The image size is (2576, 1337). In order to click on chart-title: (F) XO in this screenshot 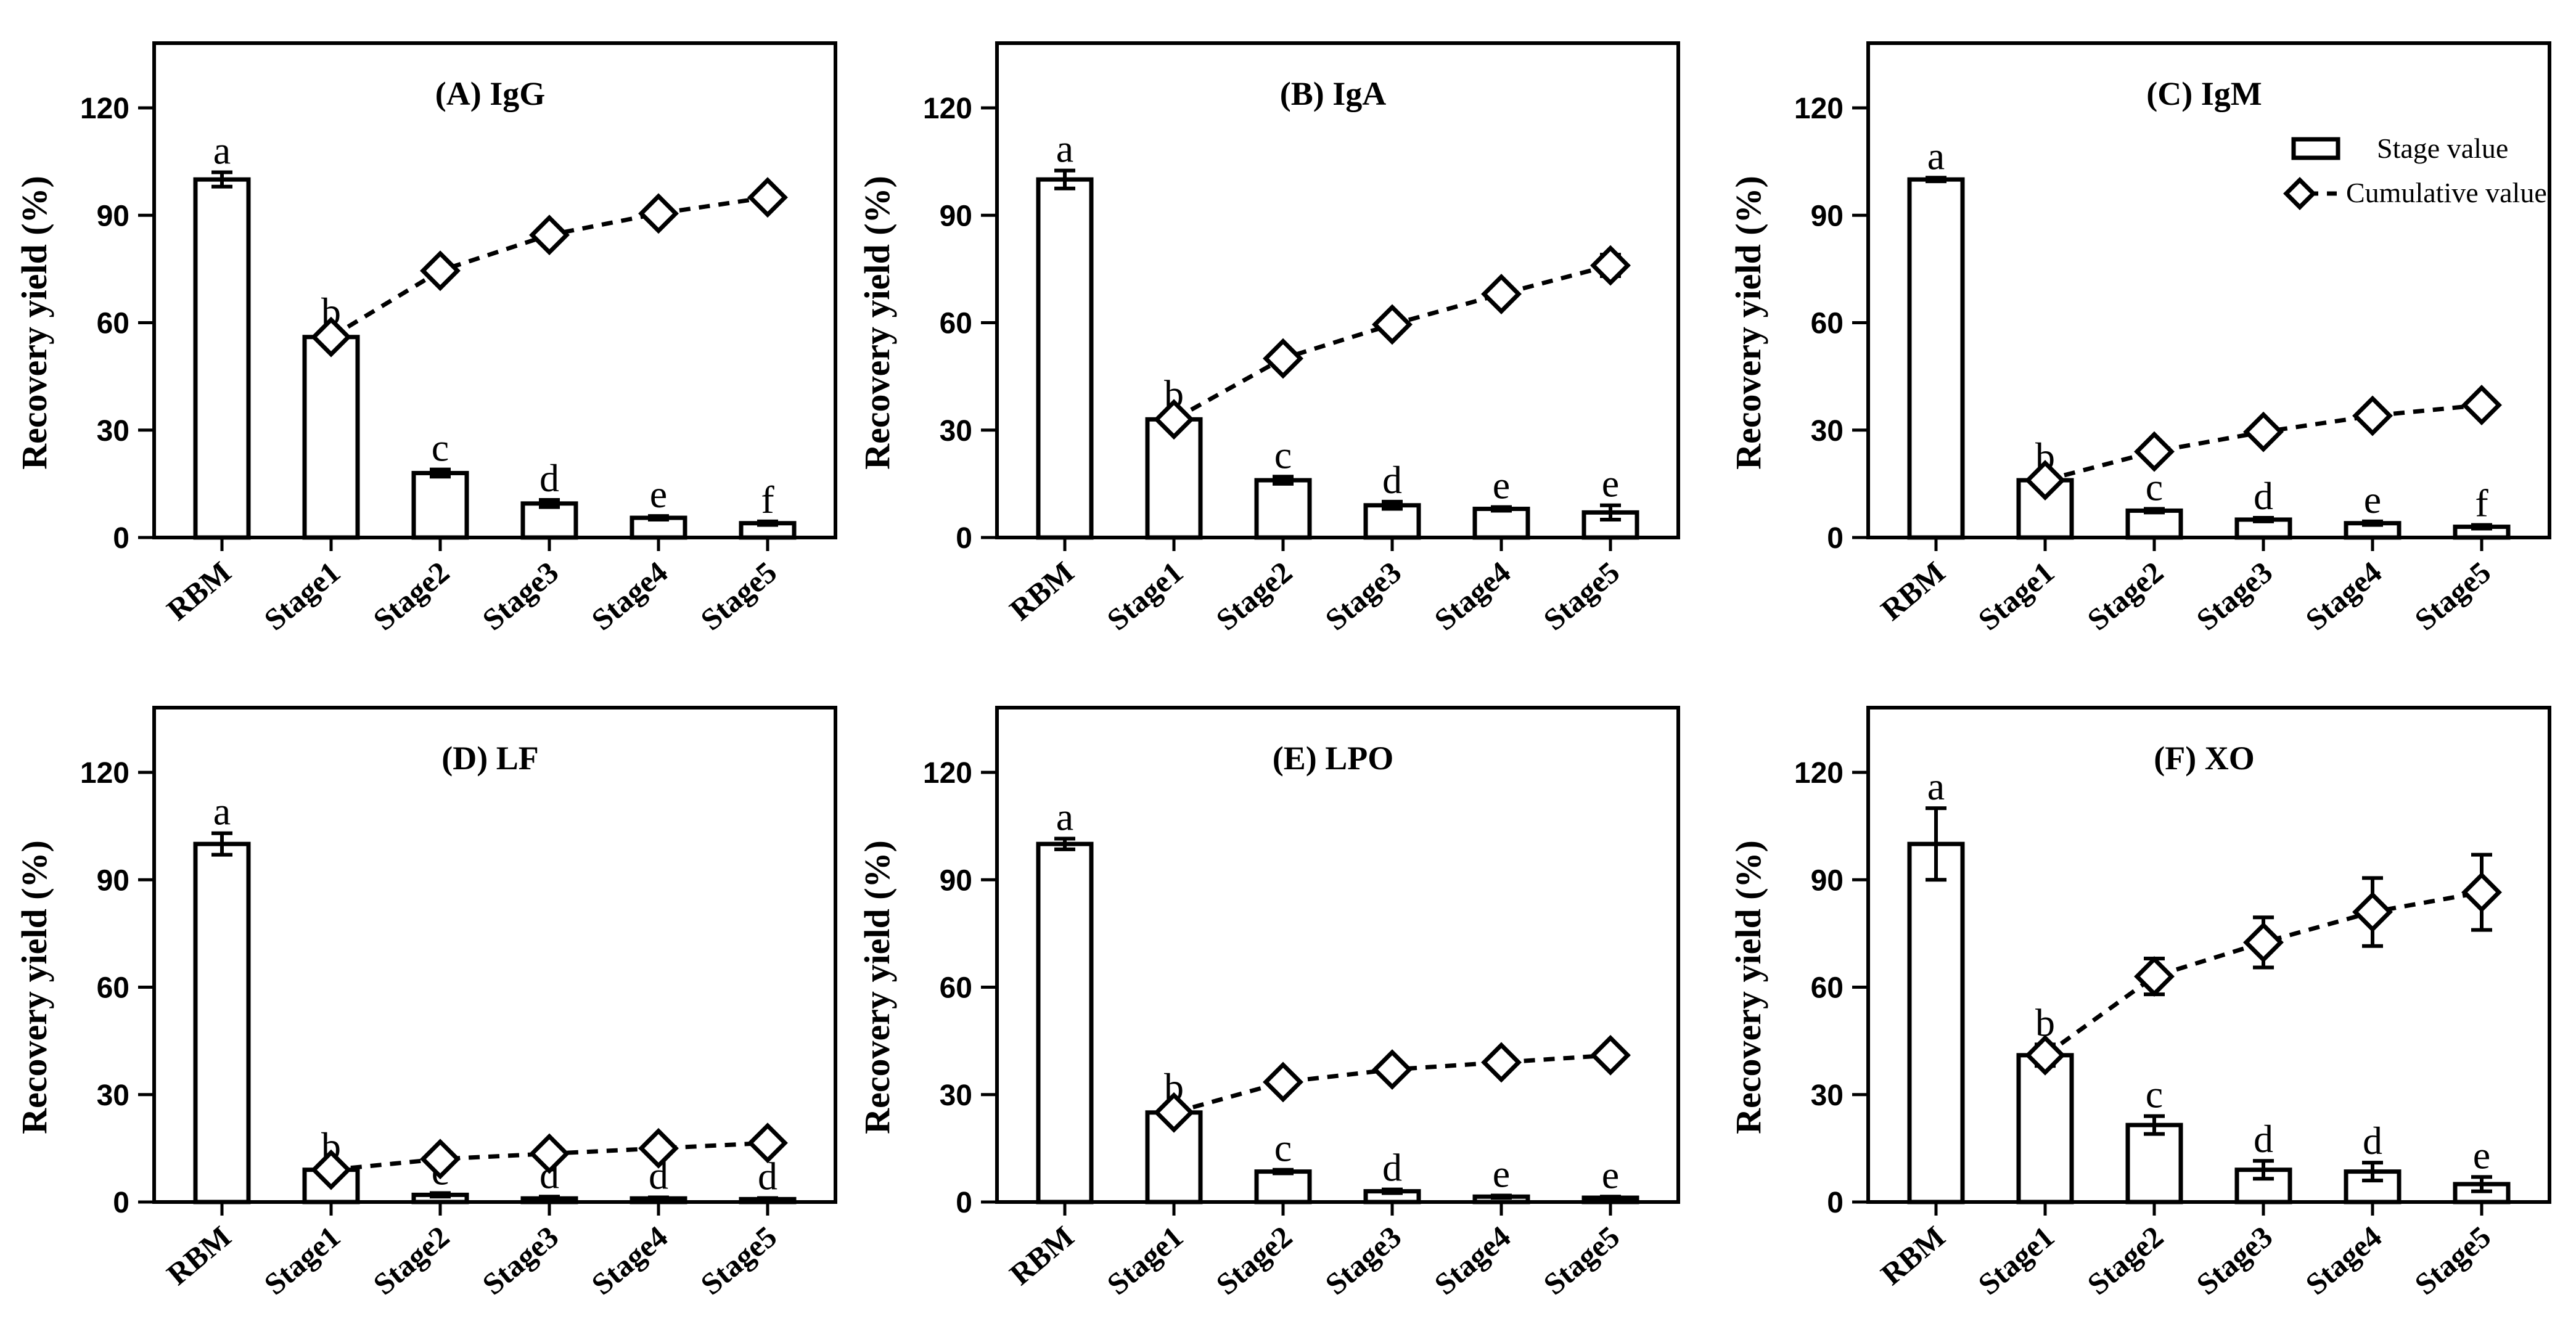, I will do `click(2204, 758)`.